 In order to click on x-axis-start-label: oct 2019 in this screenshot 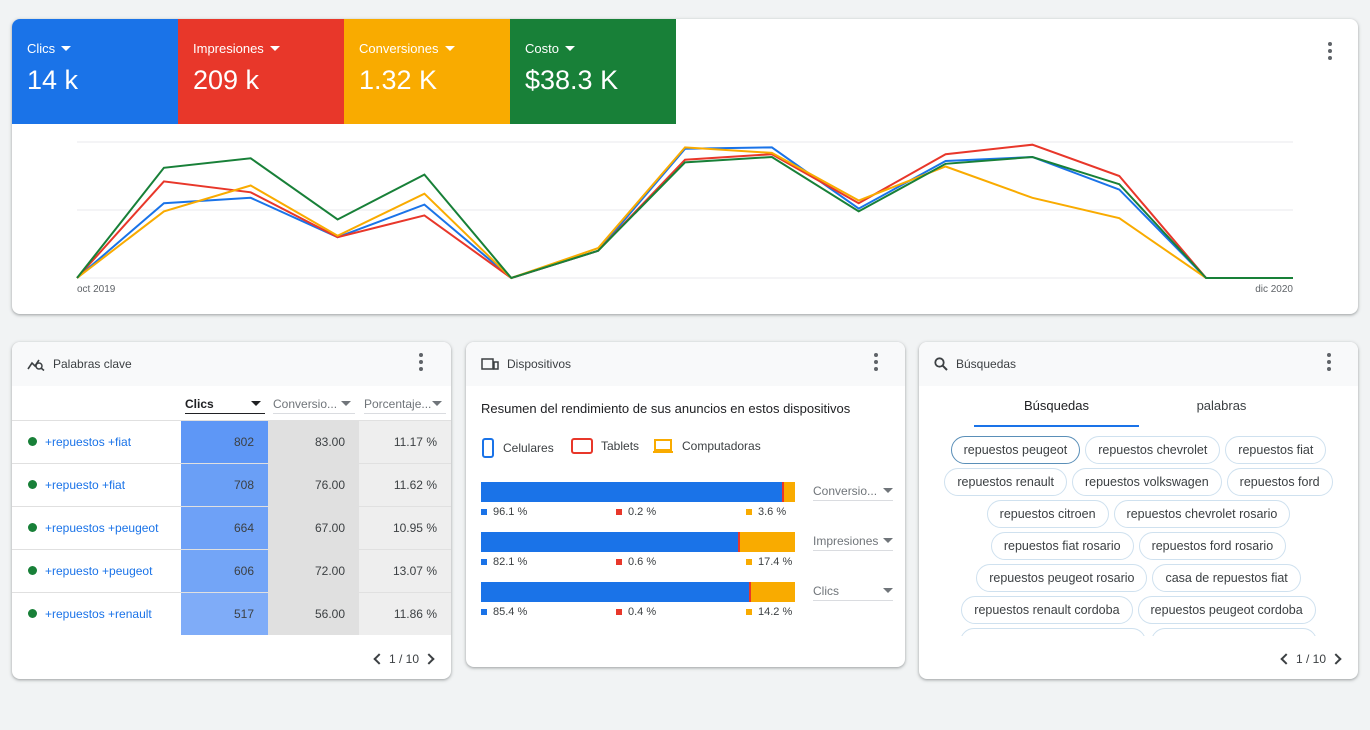, I will do `click(96, 289)`.